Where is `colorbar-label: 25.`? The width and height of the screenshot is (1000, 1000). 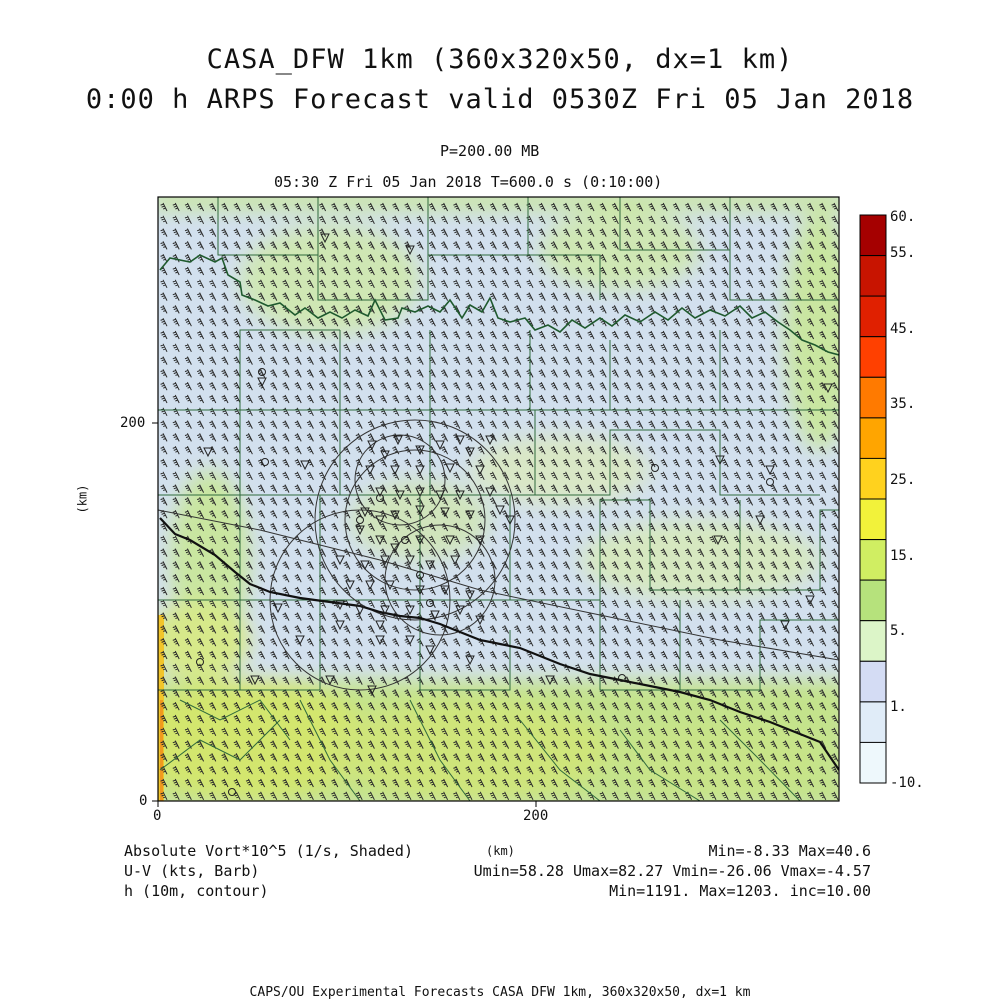 colorbar-label: 25. is located at coordinates (903, 480).